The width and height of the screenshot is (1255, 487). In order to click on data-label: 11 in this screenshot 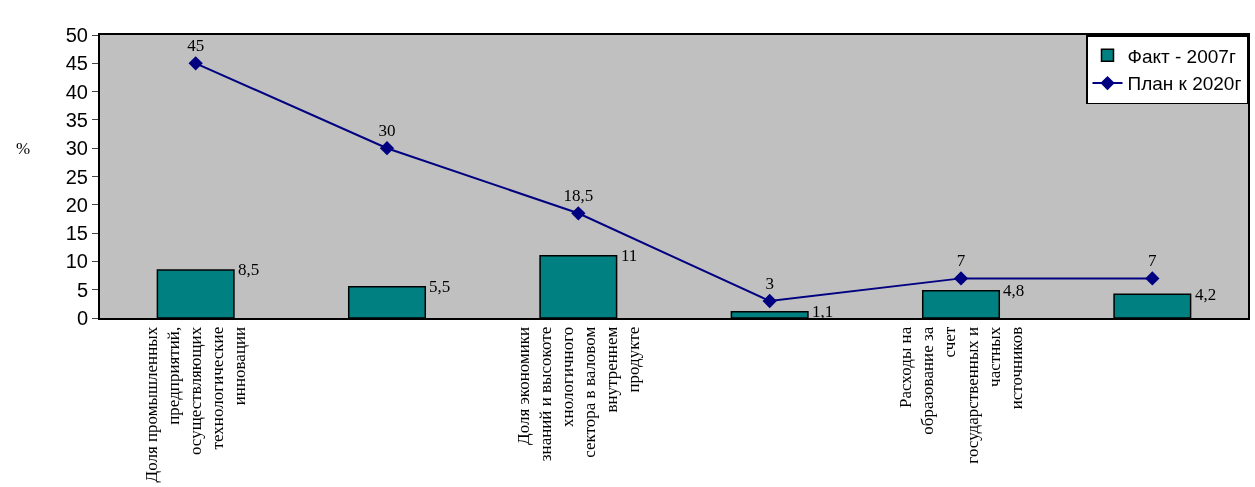, I will do `click(629, 255)`.